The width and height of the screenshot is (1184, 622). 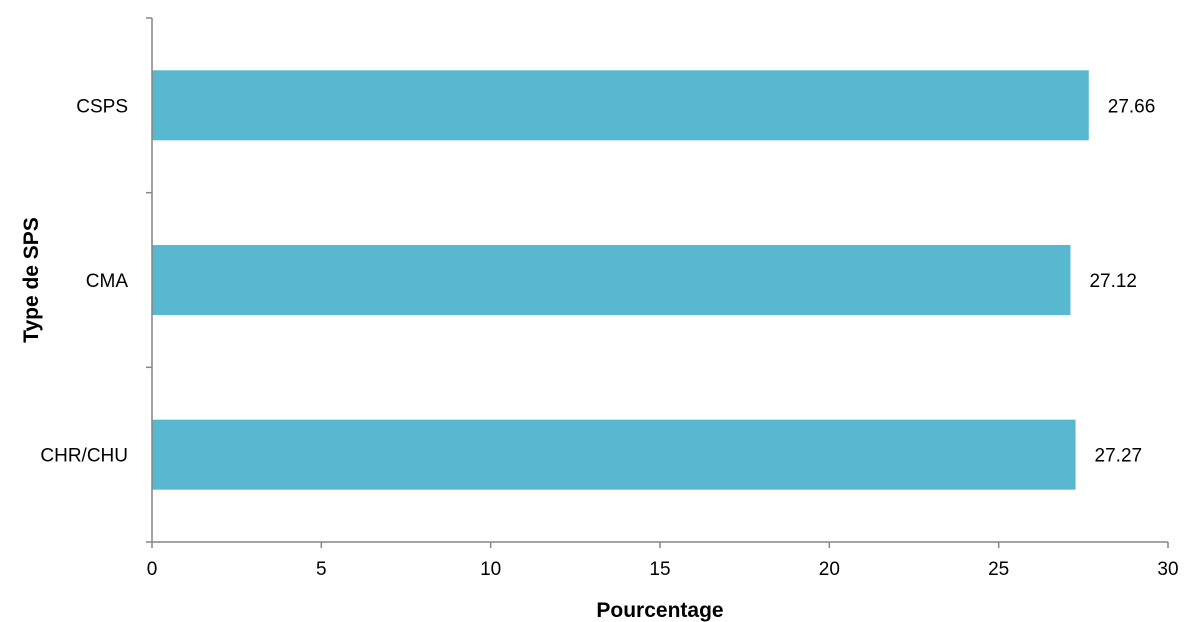 What do you see at coordinates (659, 569) in the screenshot?
I see `x-tick-label: 15` at bounding box center [659, 569].